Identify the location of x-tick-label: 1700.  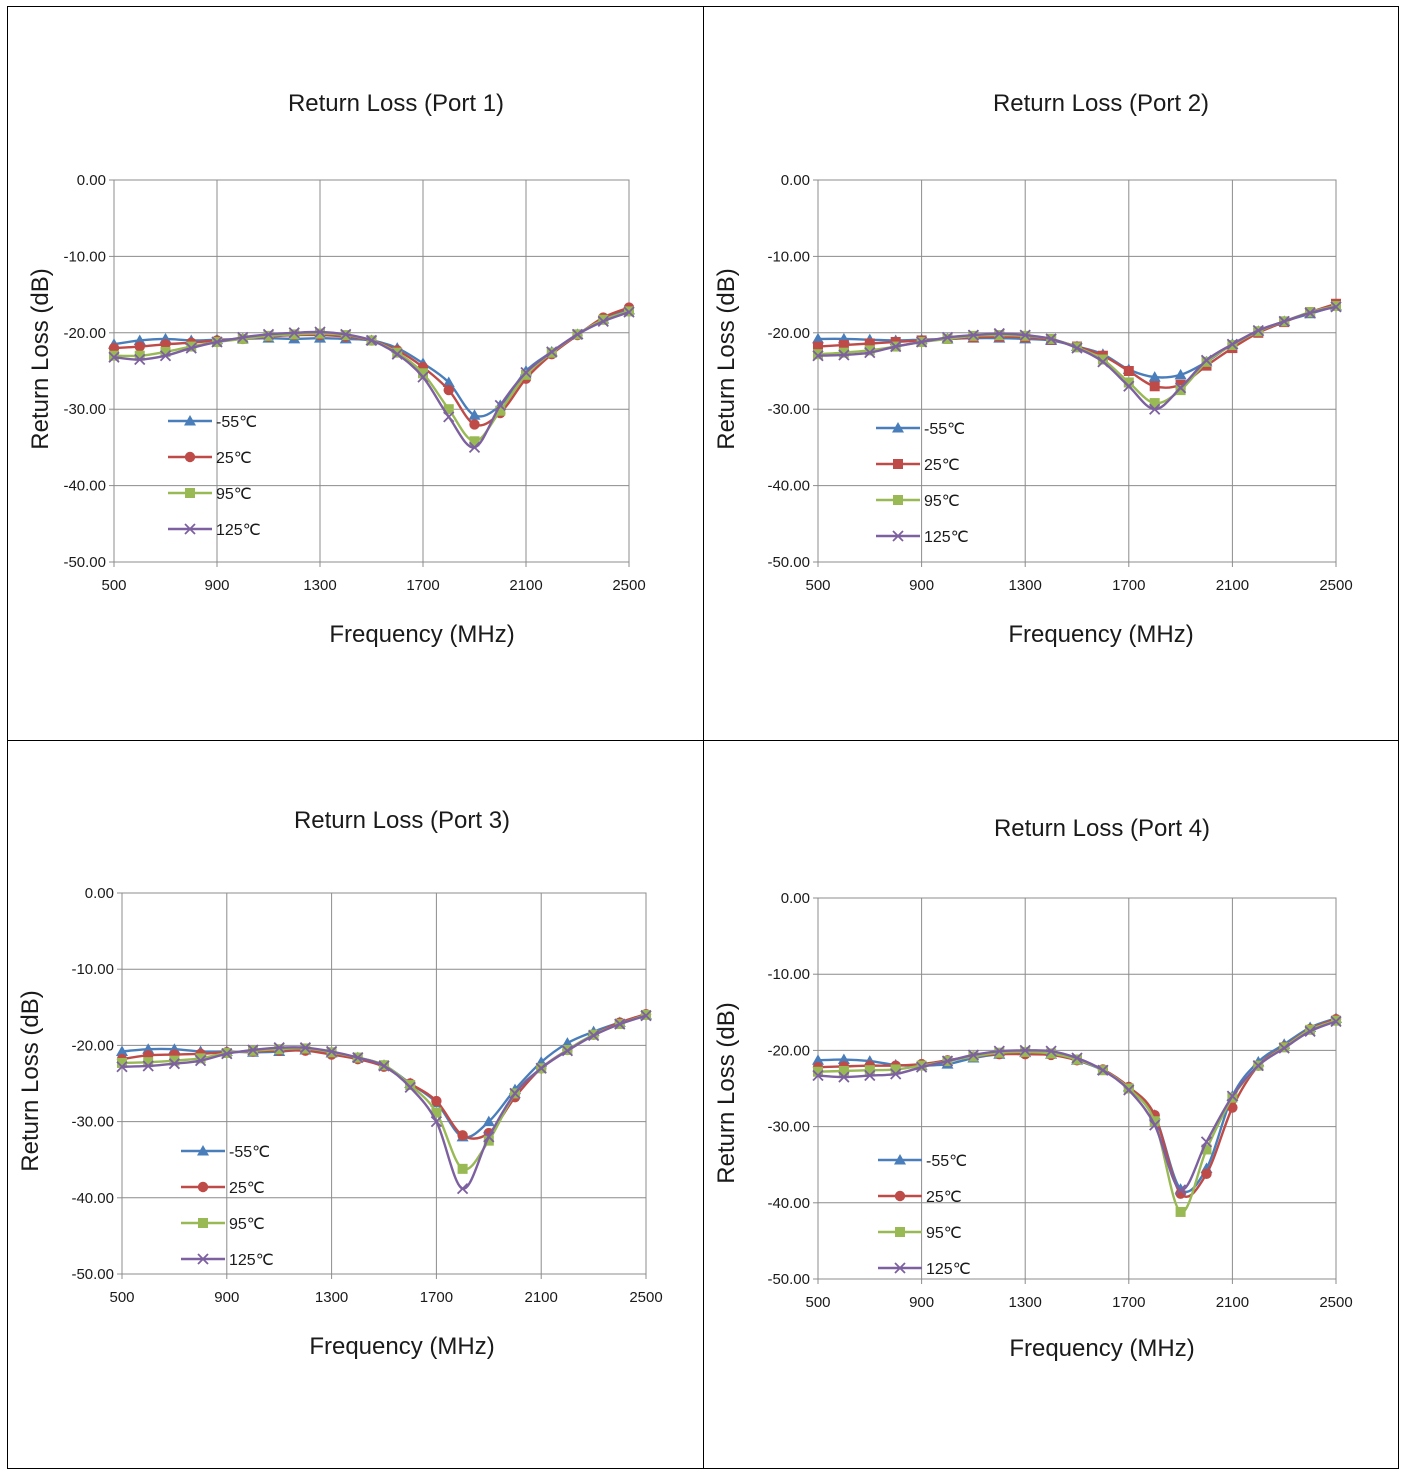
(1128, 1302).